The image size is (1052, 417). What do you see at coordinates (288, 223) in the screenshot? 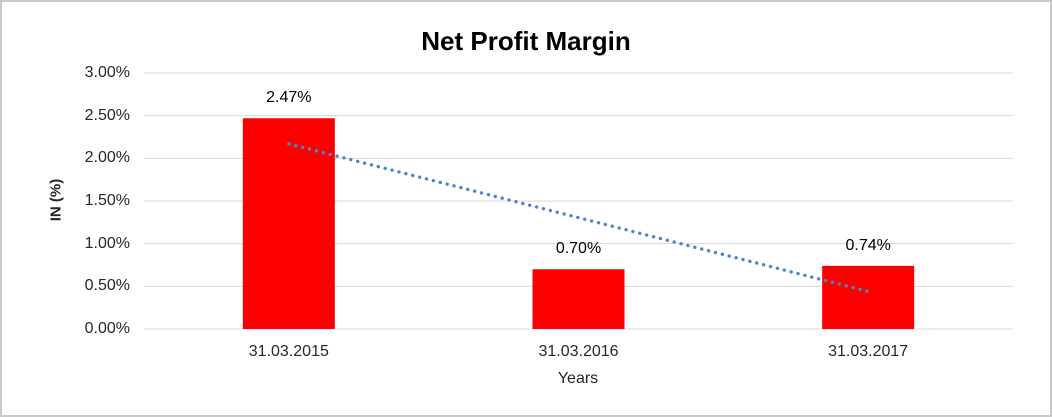
I see `bar-31.03.2015` at bounding box center [288, 223].